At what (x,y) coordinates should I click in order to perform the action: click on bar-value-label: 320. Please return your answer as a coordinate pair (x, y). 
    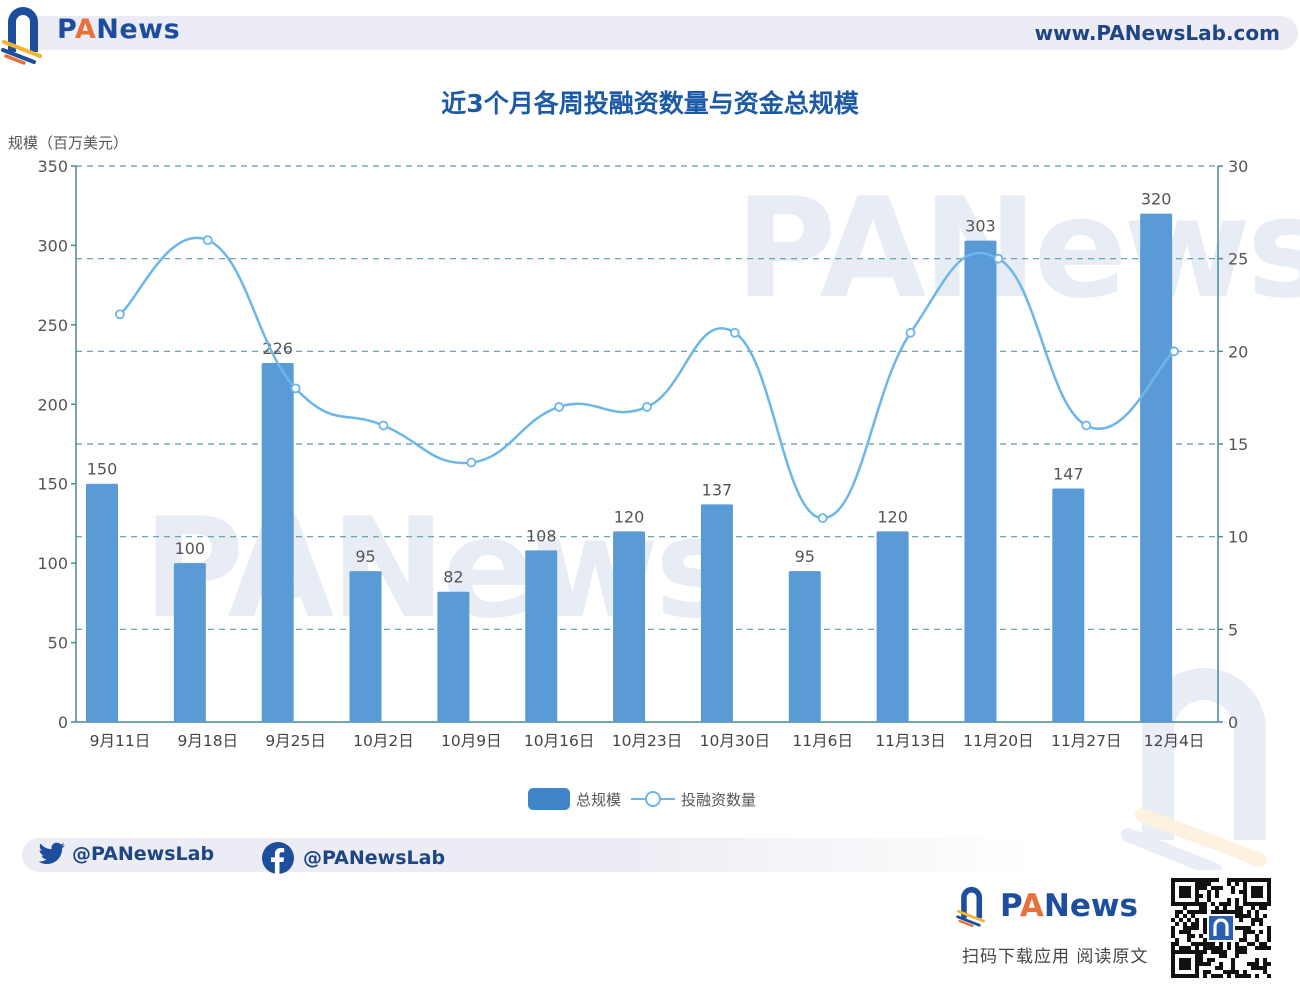
    Looking at the image, I should click on (1156, 199).